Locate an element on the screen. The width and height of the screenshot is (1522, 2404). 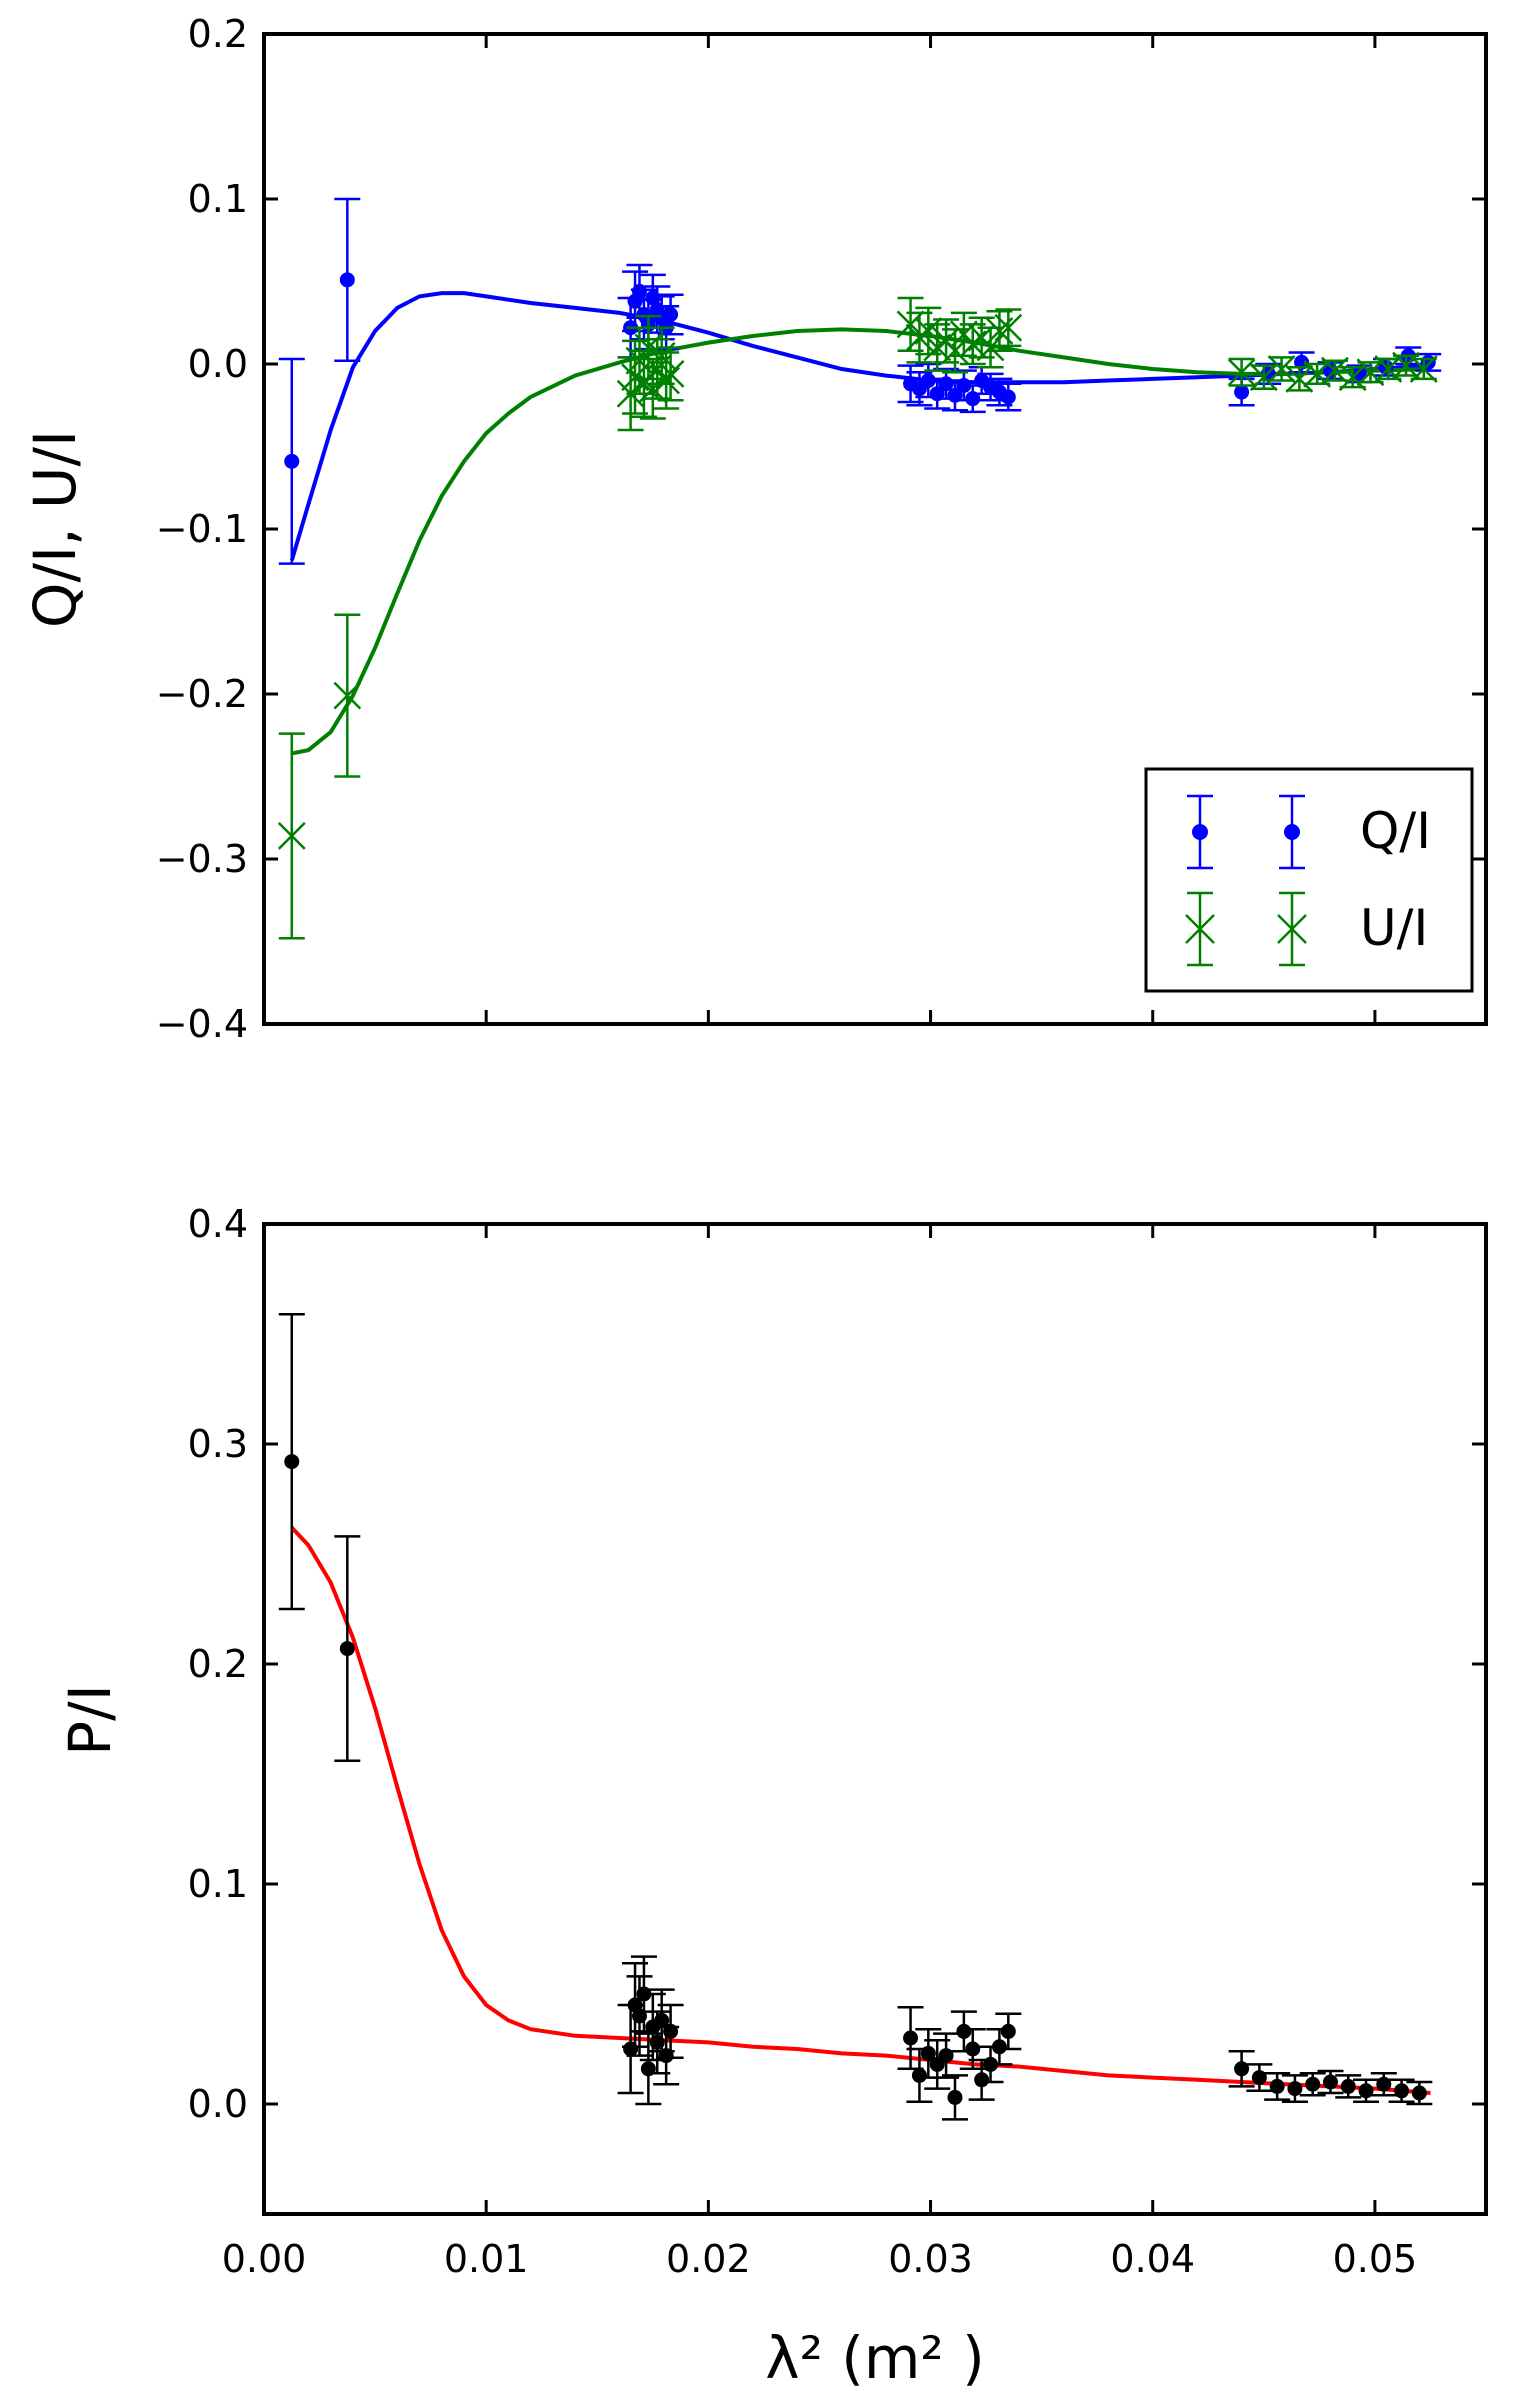
x-tick-label: 0.02 is located at coordinates (708, 2259).